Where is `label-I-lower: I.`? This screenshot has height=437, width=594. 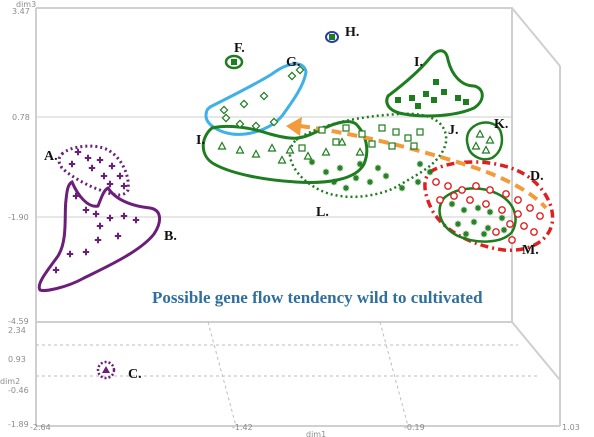
label-I-lower: I. is located at coordinates (200, 140).